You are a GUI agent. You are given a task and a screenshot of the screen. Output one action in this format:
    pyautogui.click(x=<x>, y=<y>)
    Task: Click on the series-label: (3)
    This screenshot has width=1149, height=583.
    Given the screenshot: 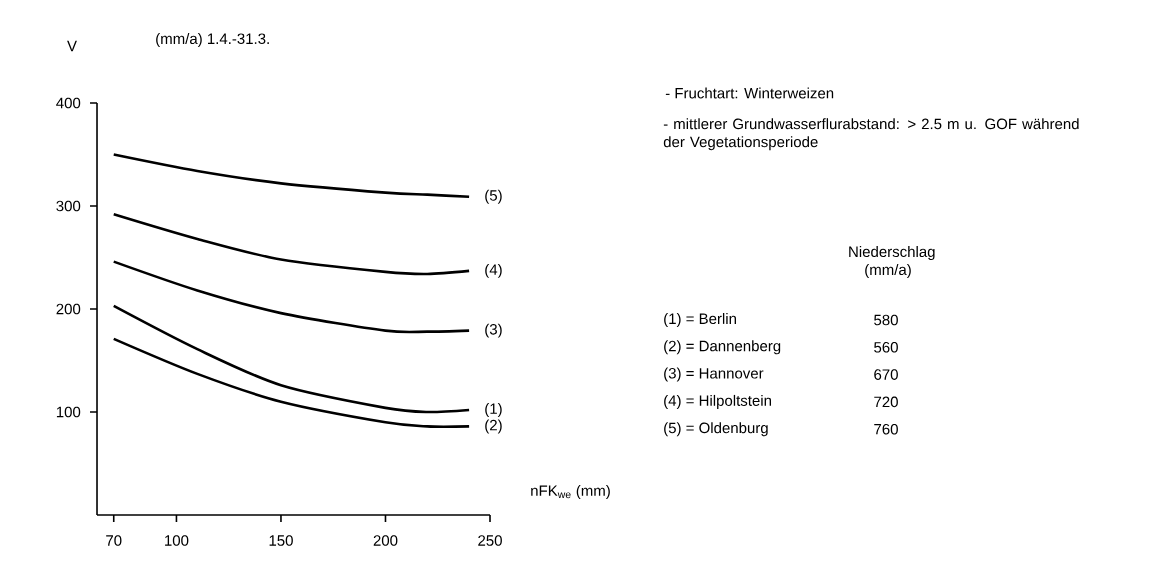 What is the action you would take?
    pyautogui.click(x=493, y=330)
    